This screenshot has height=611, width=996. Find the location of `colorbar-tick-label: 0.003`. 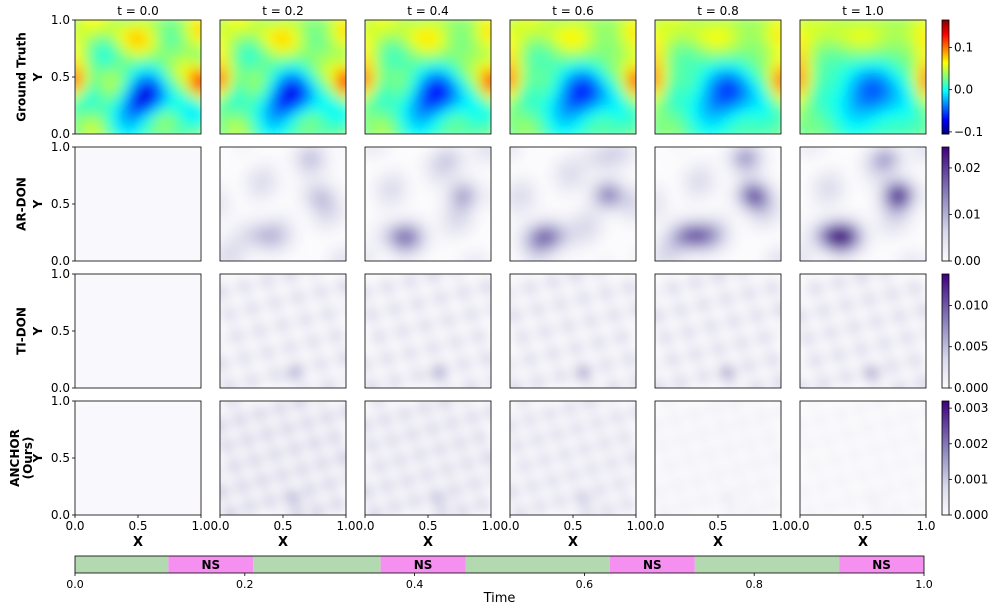

colorbar-tick-label: 0.003 is located at coordinates (971, 408).